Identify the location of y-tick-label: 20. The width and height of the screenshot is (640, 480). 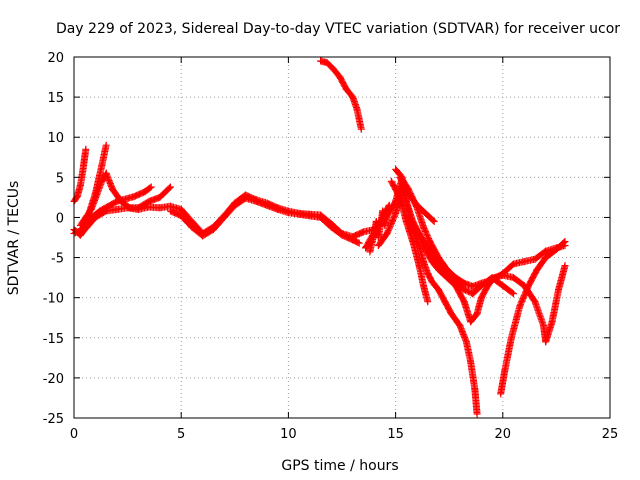
(55, 58).